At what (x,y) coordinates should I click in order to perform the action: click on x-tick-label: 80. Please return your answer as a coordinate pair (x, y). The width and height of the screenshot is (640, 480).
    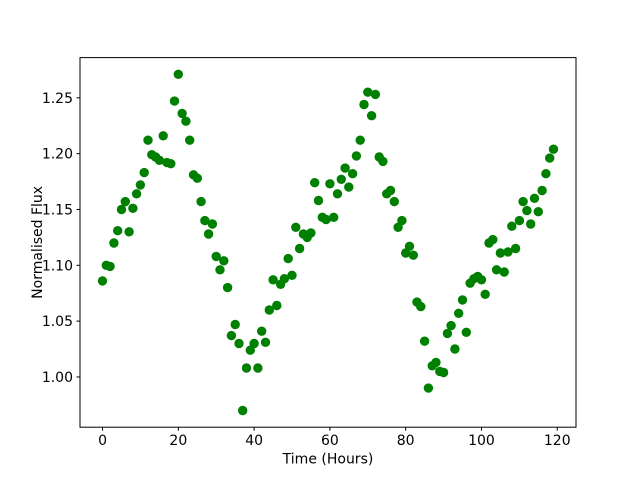
    Looking at the image, I should click on (406, 441).